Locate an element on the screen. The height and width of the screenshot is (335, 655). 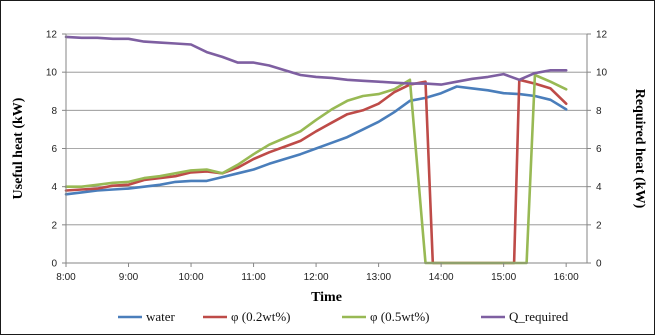
legend-label-2: φ (0.5wt%) is located at coordinates (400, 316).